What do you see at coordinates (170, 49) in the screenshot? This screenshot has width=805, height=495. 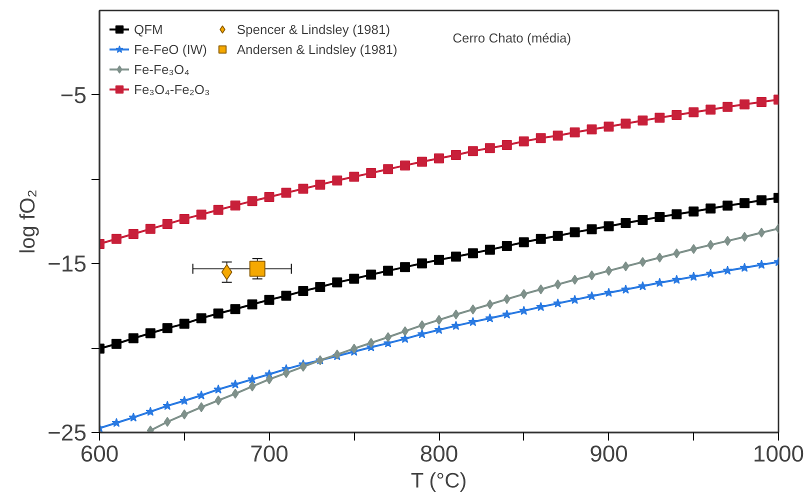 I see `legend-label: Fe-FeO (IW)` at bounding box center [170, 49].